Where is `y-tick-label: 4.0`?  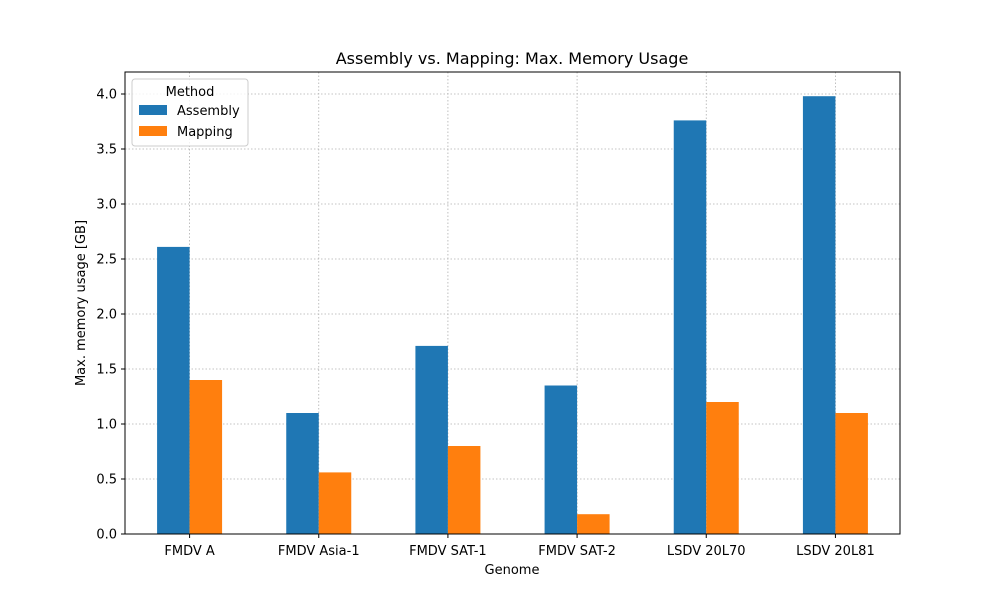 y-tick-label: 4.0 is located at coordinates (106, 95).